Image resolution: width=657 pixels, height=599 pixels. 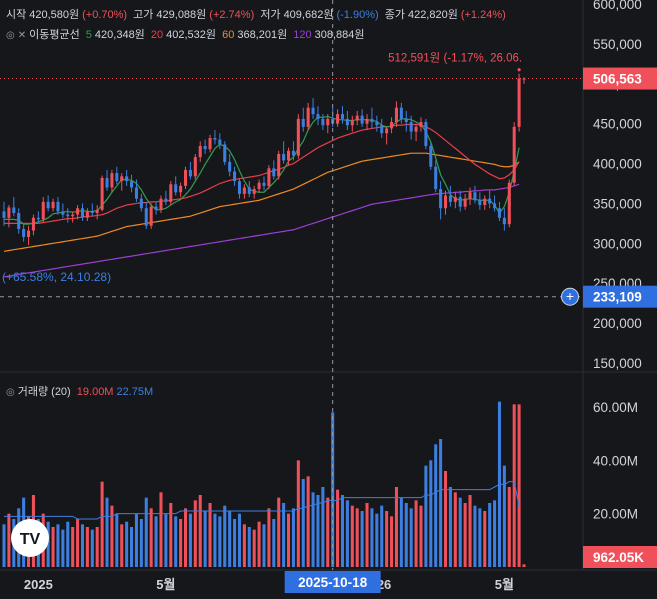 What do you see at coordinates (261, 202) in the screenshot?
I see `ma60-line` at bounding box center [261, 202].